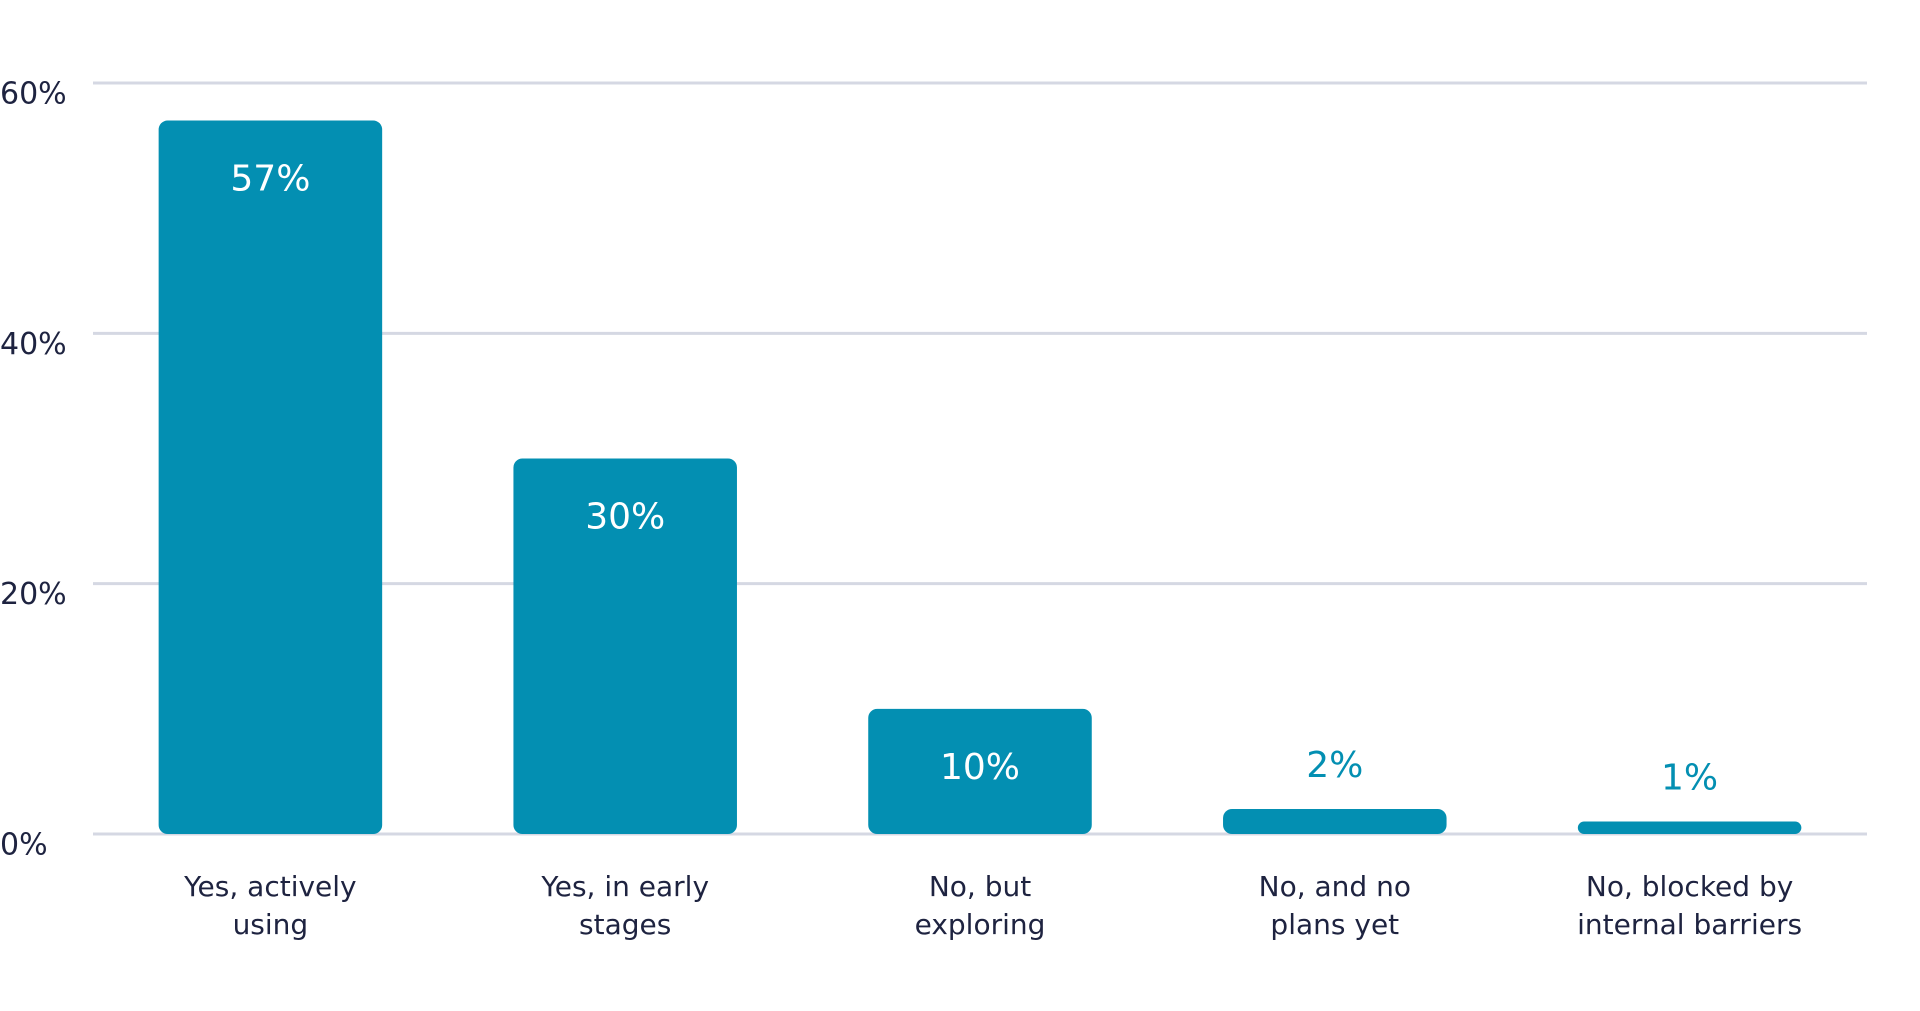  Describe the element at coordinates (1689, 777) in the screenshot. I see `data-label: 1%` at that location.